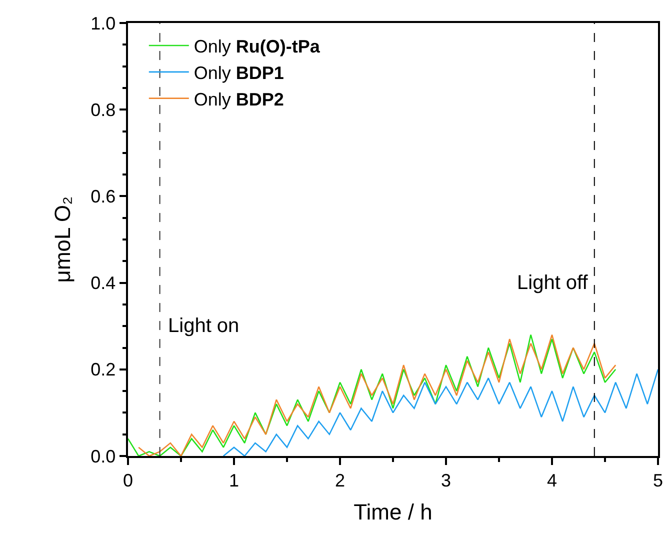 This screenshot has width=672, height=541. Describe the element at coordinates (62, 239) in the screenshot. I see `y-axis-title: μmoL O₂` at that location.